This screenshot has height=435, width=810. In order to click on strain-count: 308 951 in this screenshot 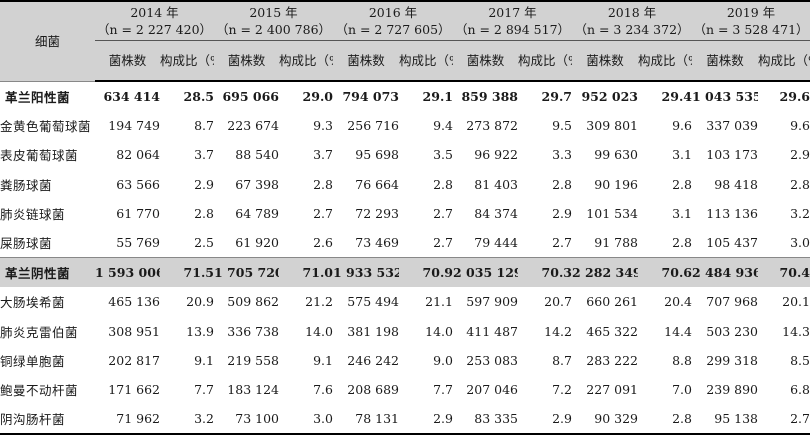, I will do `click(134, 331)`.